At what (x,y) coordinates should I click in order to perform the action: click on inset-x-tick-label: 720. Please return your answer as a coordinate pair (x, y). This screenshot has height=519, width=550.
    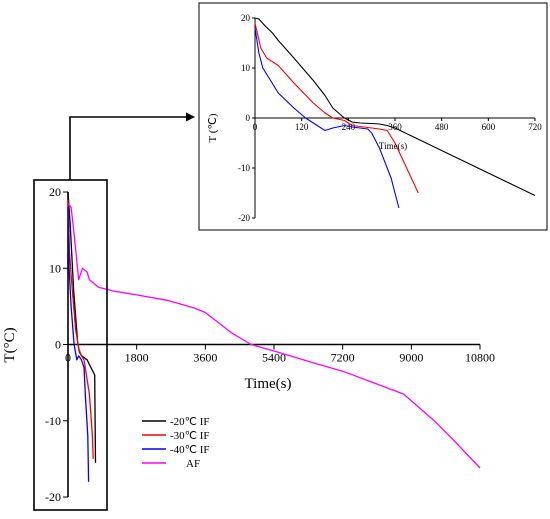
    Looking at the image, I should click on (535, 127).